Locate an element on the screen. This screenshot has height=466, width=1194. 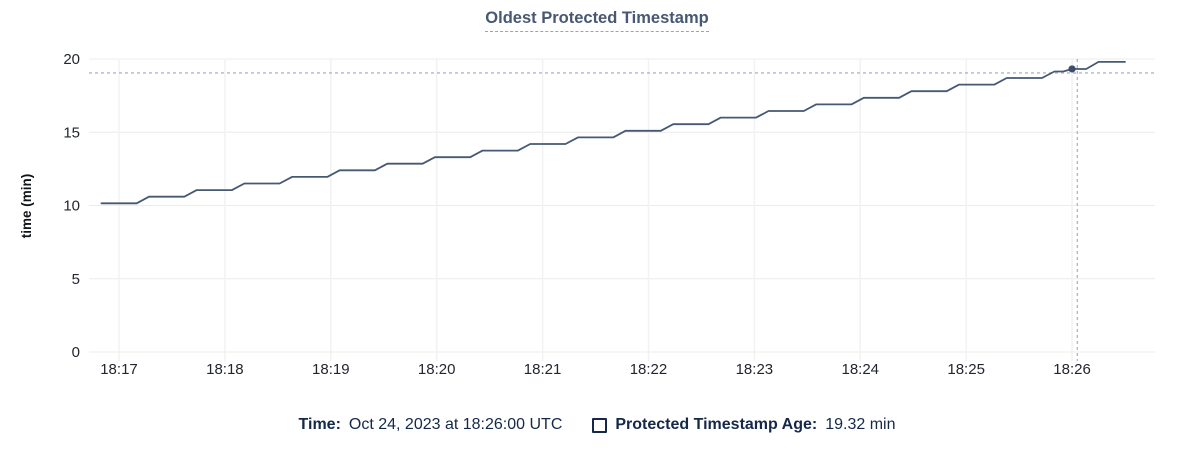
legend-time-label: Time: is located at coordinates (319, 424).